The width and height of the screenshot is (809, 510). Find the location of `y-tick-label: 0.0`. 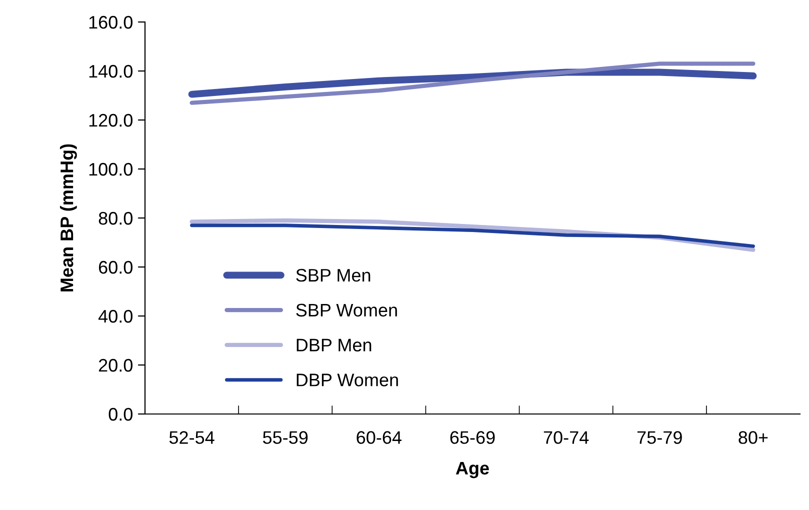

y-tick-label: 0.0 is located at coordinates (120, 414).